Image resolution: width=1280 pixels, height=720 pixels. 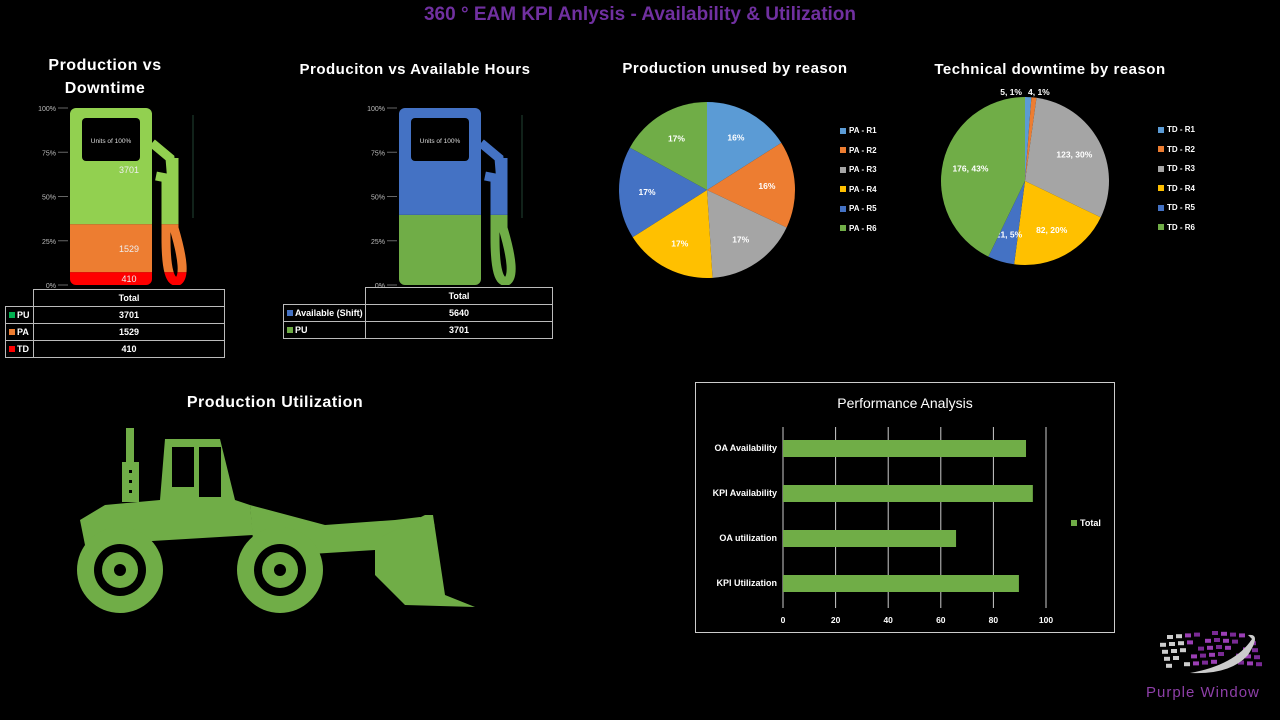 I want to click on gauge1-fuel-pump-chart: 100% 75% 50% 25% 0% 410 1529 3701 Units of 100%, so click(x=119, y=197).